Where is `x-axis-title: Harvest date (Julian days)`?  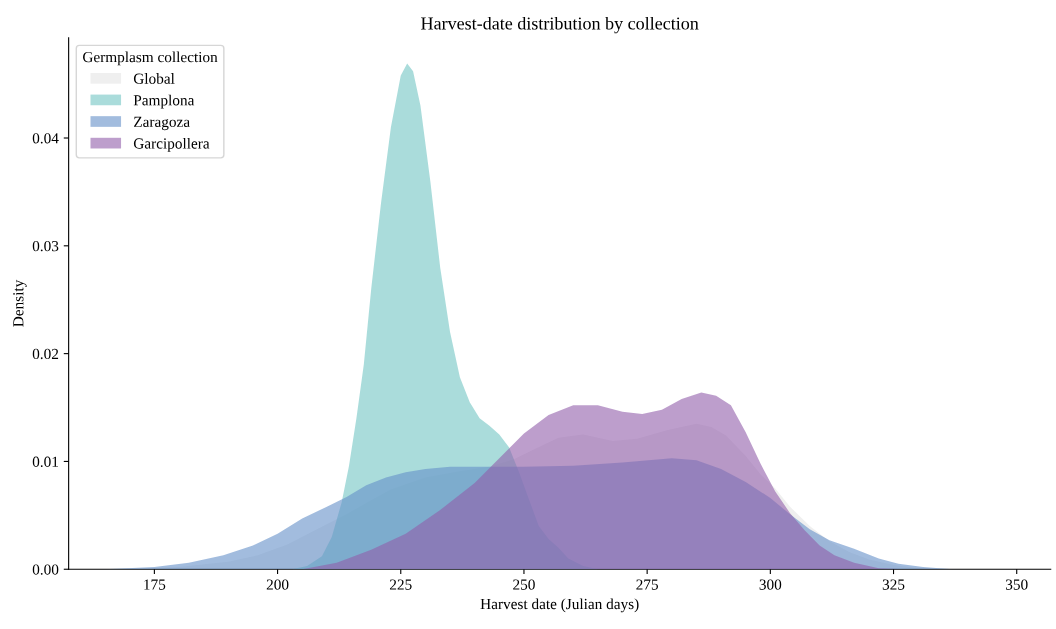
x-axis-title: Harvest date (Julian days) is located at coordinates (559, 605).